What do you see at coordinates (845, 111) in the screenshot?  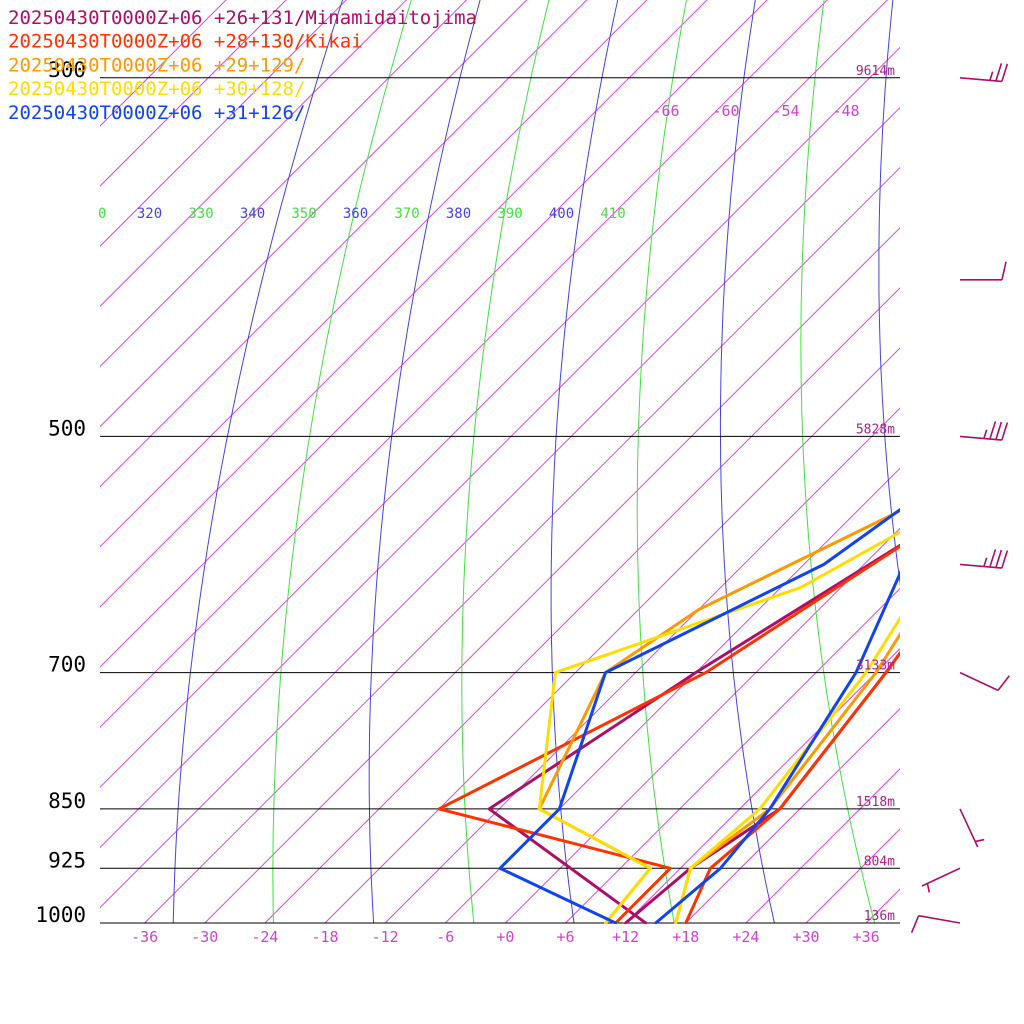 I see `isotherm-label: -48` at bounding box center [845, 111].